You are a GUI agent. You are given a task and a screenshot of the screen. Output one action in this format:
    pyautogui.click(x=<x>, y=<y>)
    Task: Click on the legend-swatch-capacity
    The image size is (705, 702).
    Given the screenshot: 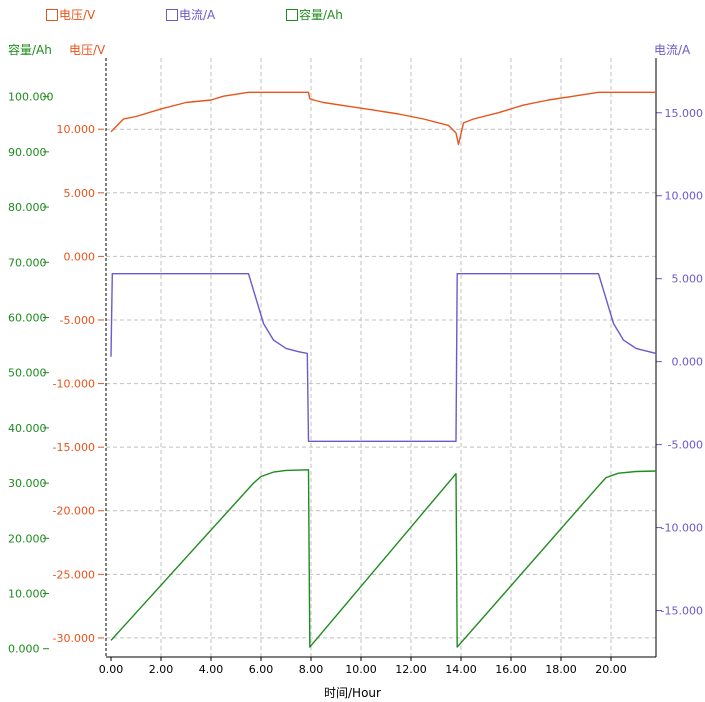 What is the action you would take?
    pyautogui.click(x=292, y=14)
    